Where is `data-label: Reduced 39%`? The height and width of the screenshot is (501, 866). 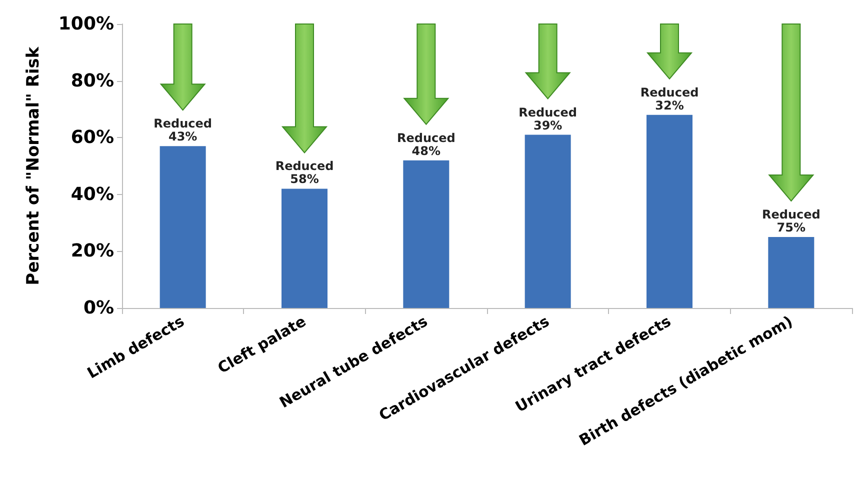
data-label: Reduced 39% is located at coordinates (548, 118).